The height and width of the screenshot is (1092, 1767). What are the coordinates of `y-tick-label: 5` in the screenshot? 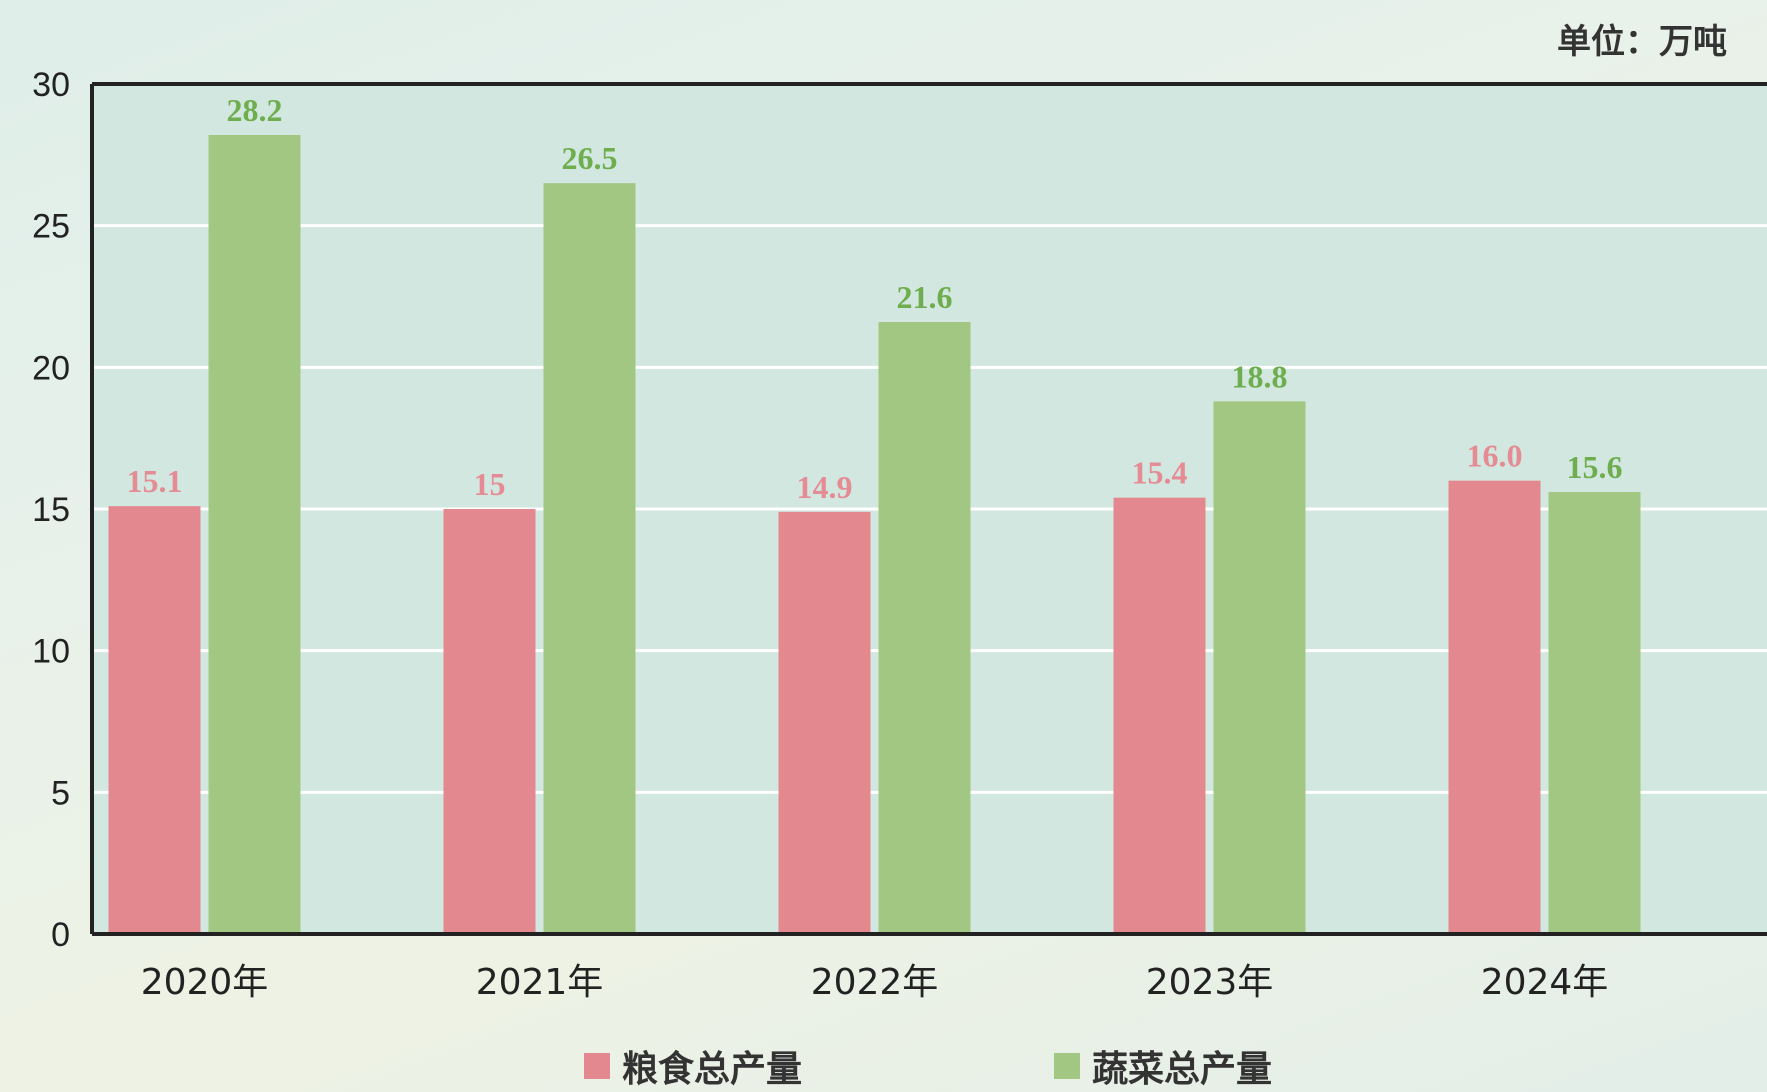 It's located at (60, 793).